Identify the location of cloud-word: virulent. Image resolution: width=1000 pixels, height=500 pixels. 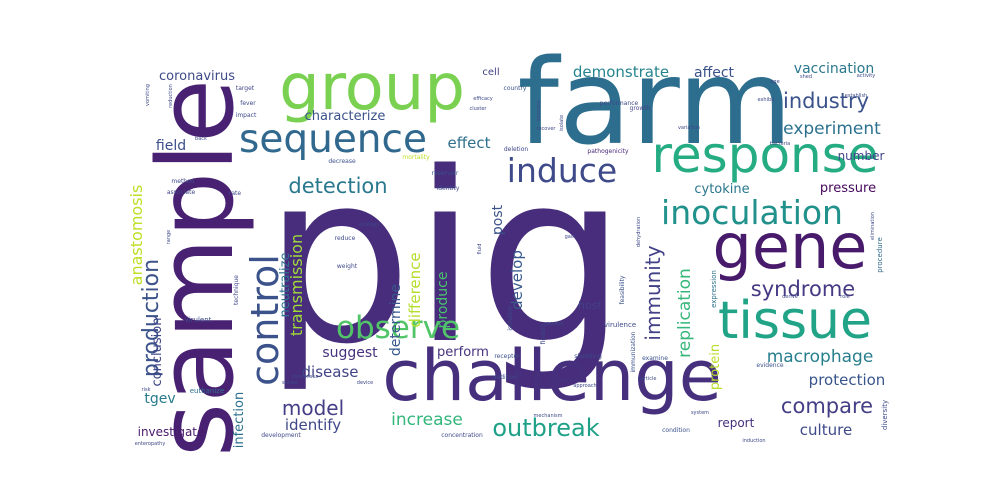
(198, 320).